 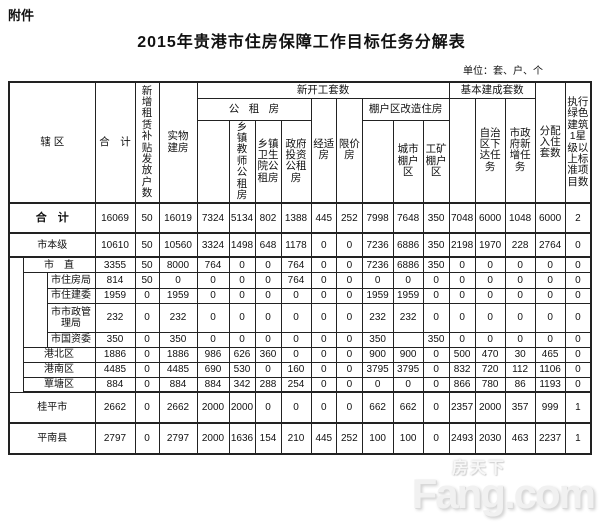 What do you see at coordinates (520, 150) in the screenshot?
I see `col-header-city-task: 市政府新增任务` at bounding box center [520, 150].